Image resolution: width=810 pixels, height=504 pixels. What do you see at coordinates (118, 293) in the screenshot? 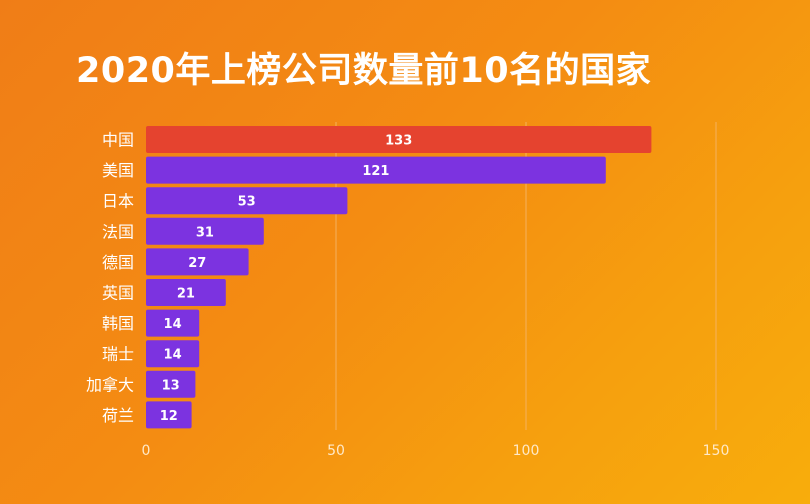
I see `category-label: 英国` at bounding box center [118, 293].